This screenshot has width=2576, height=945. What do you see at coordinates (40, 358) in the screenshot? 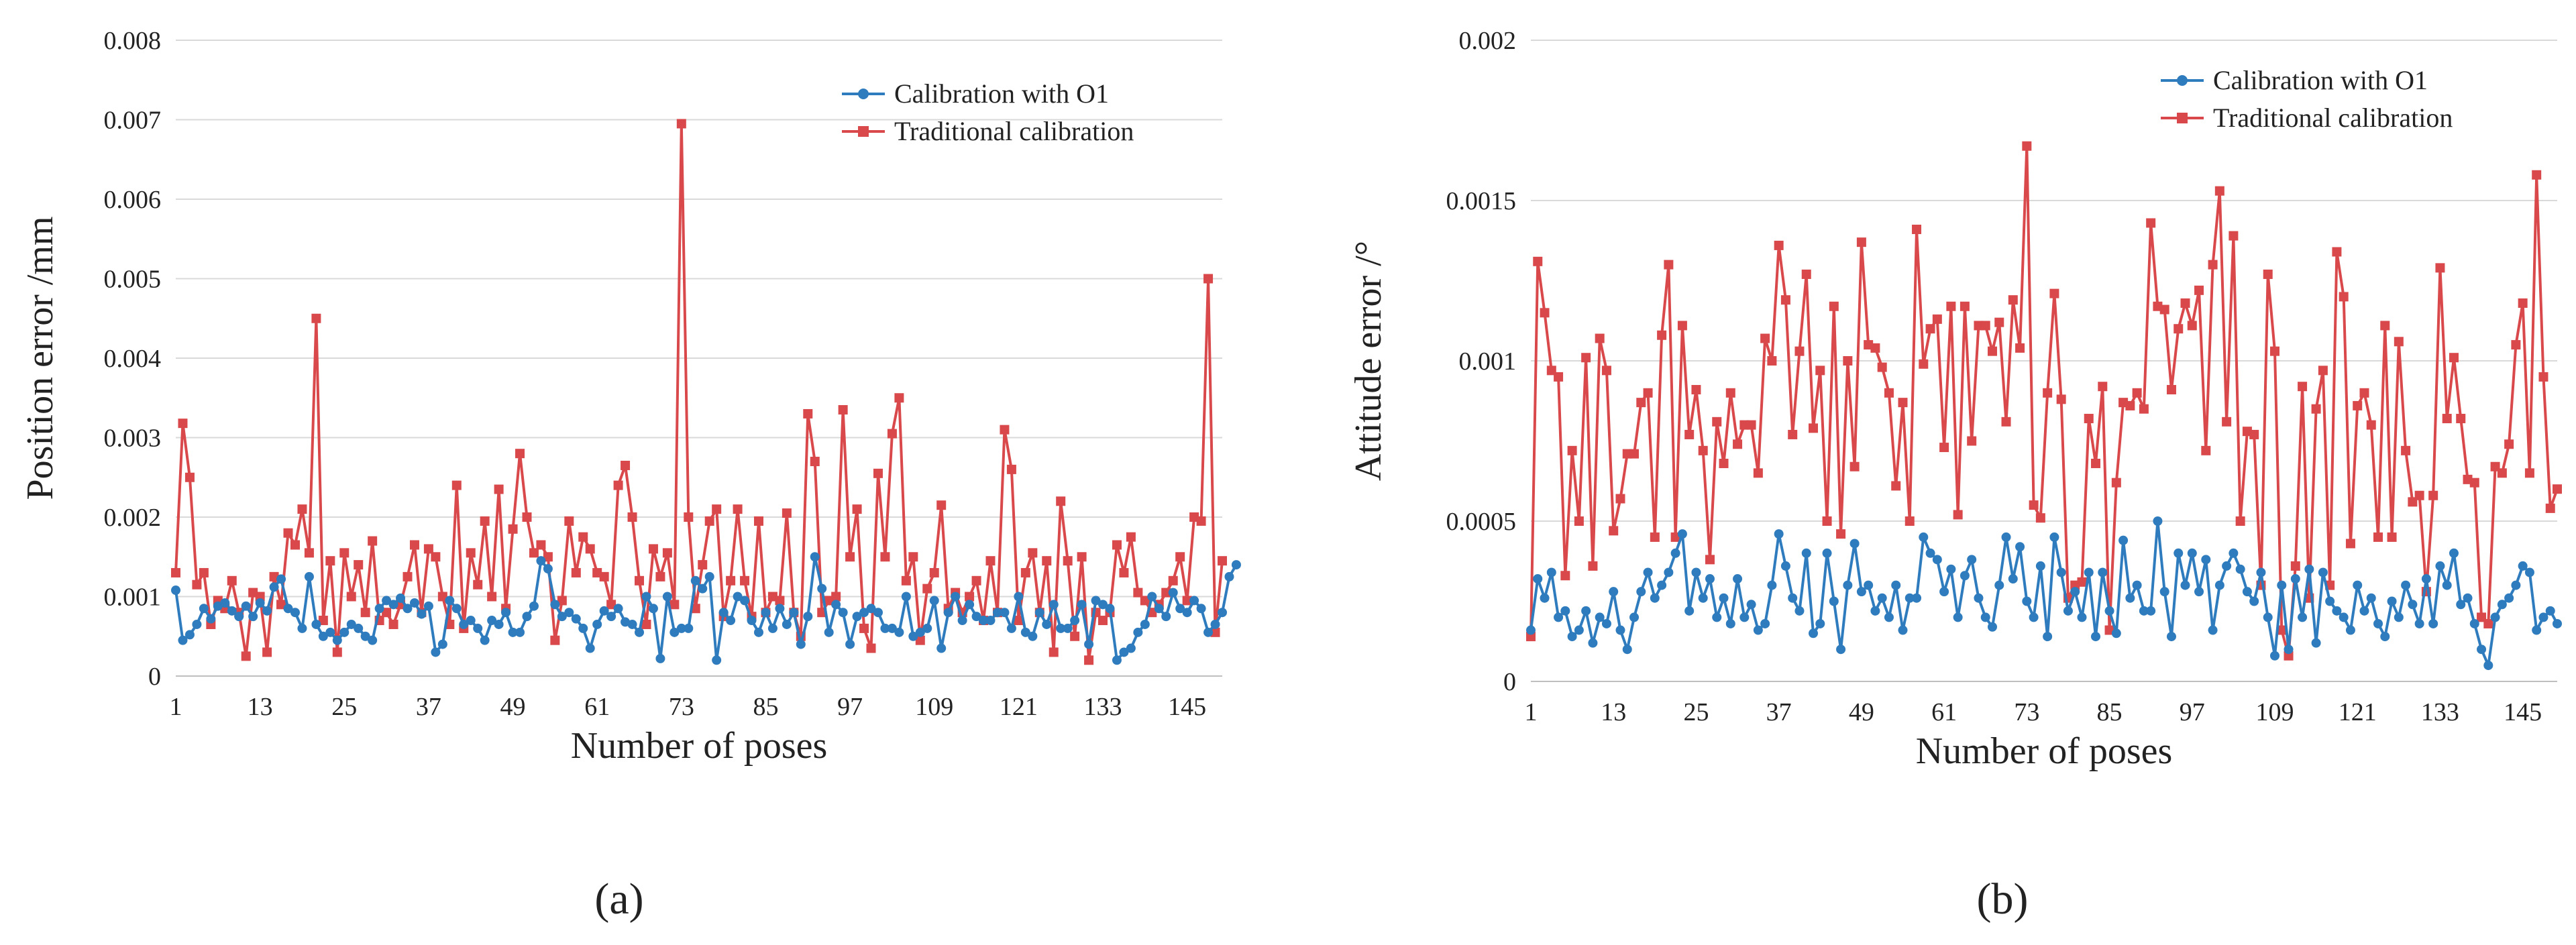
I see `chart-a-y-axis-title: Position error /mm` at bounding box center [40, 358].